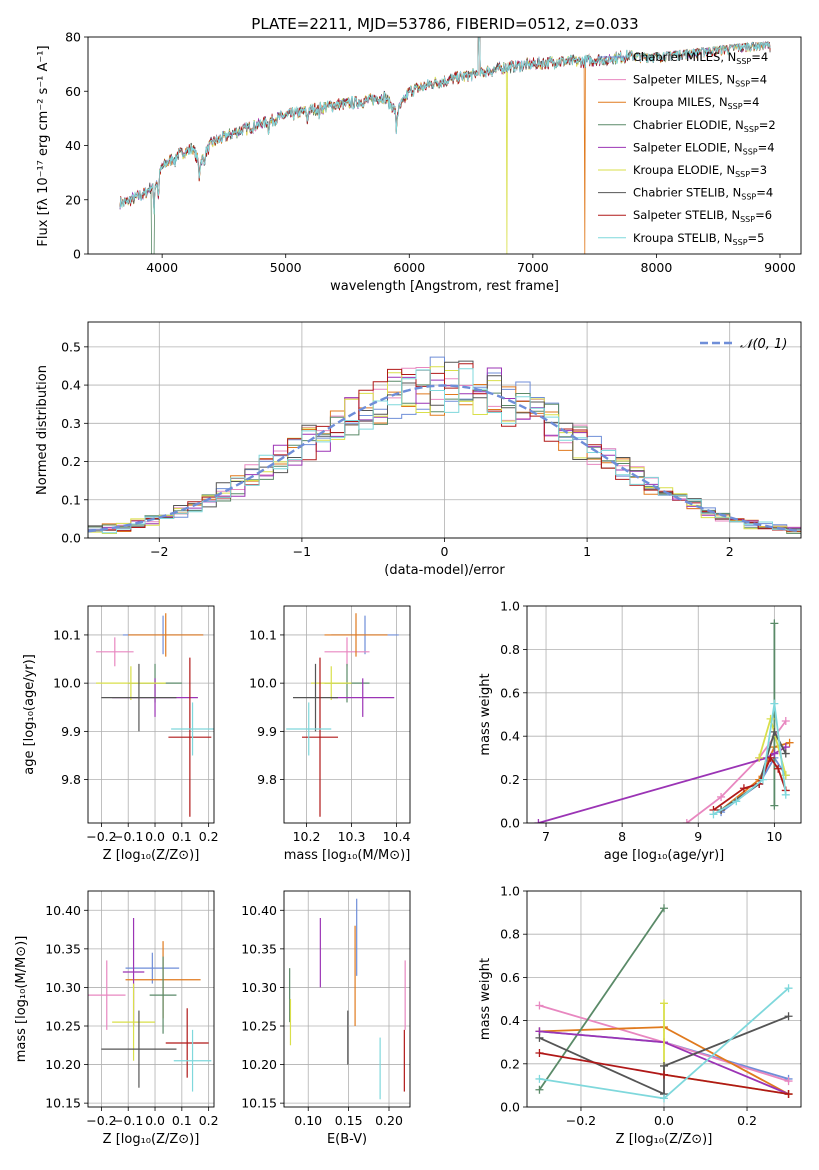 This screenshot has height=1170, width=819. Describe the element at coordinates (73, 37) in the screenshot. I see `y-tick-label: 80` at that location.